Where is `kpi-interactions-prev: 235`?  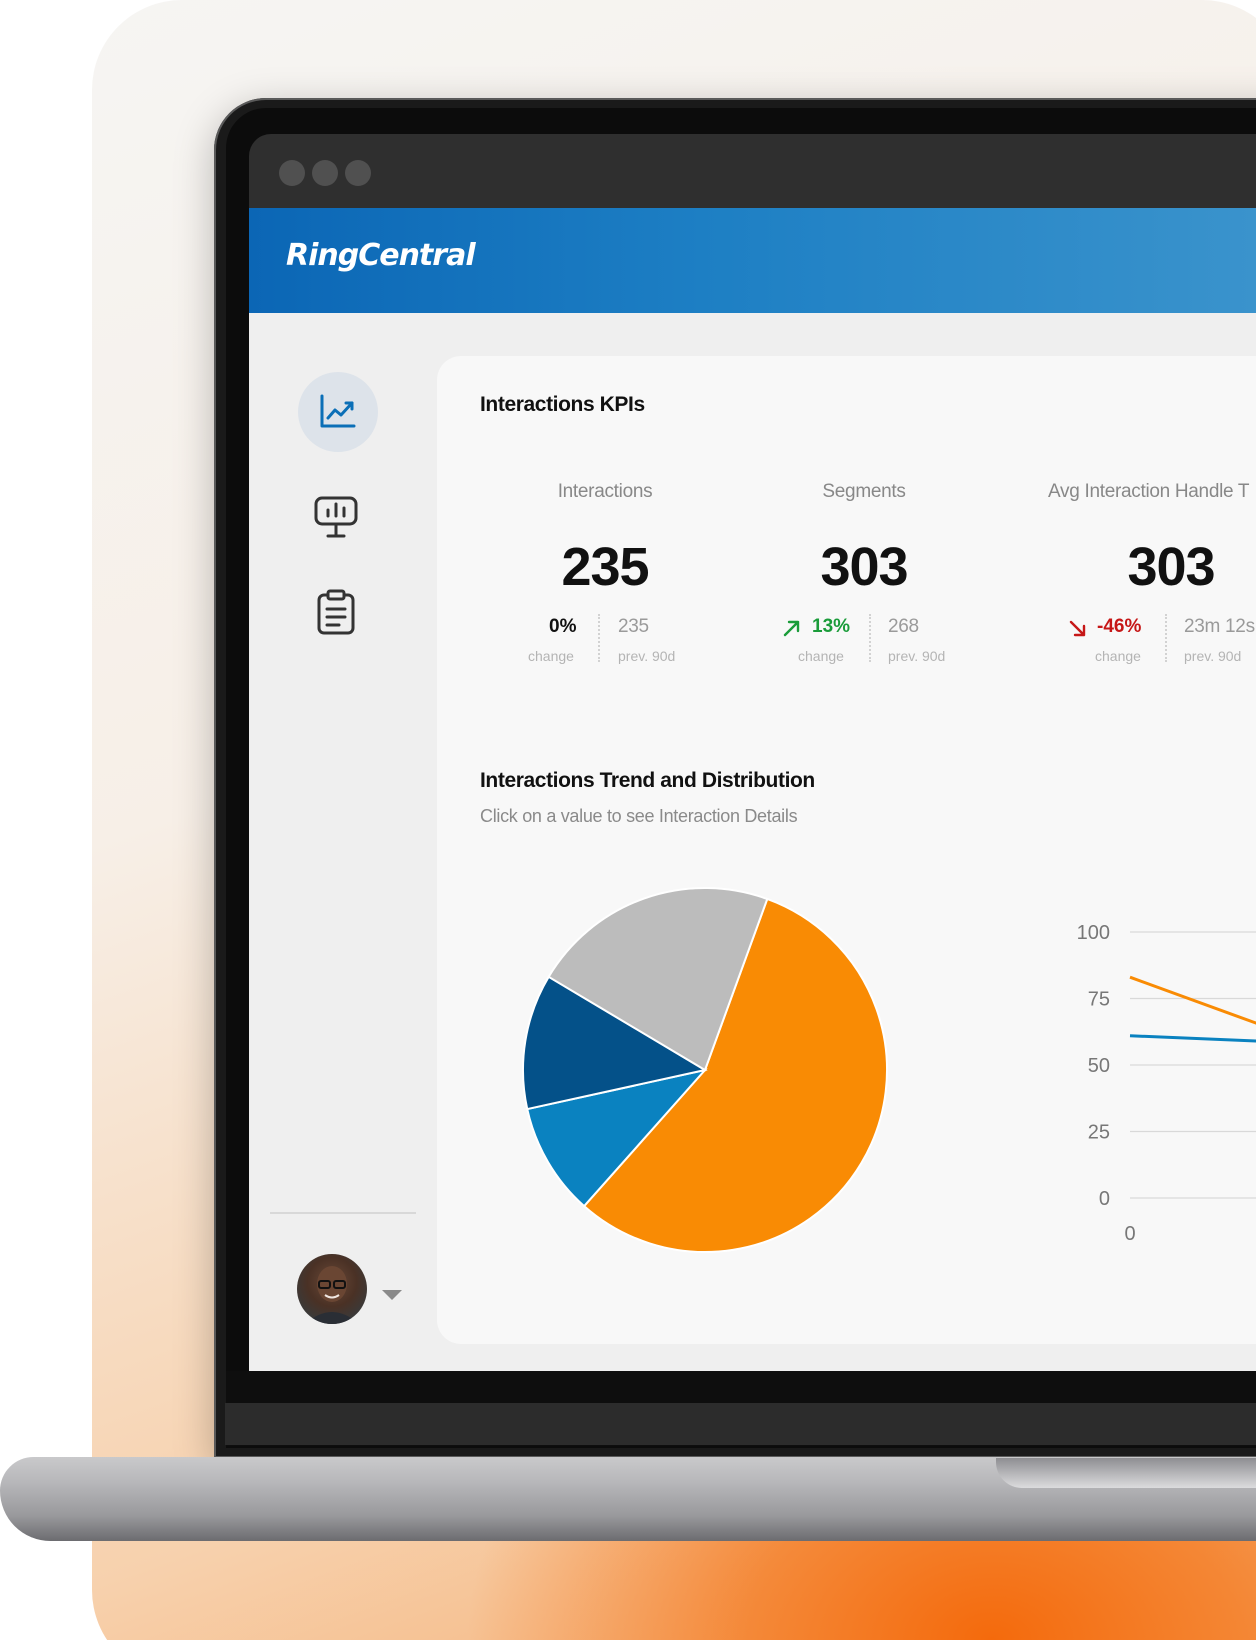 kpi-interactions-prev: 235 is located at coordinates (633, 626).